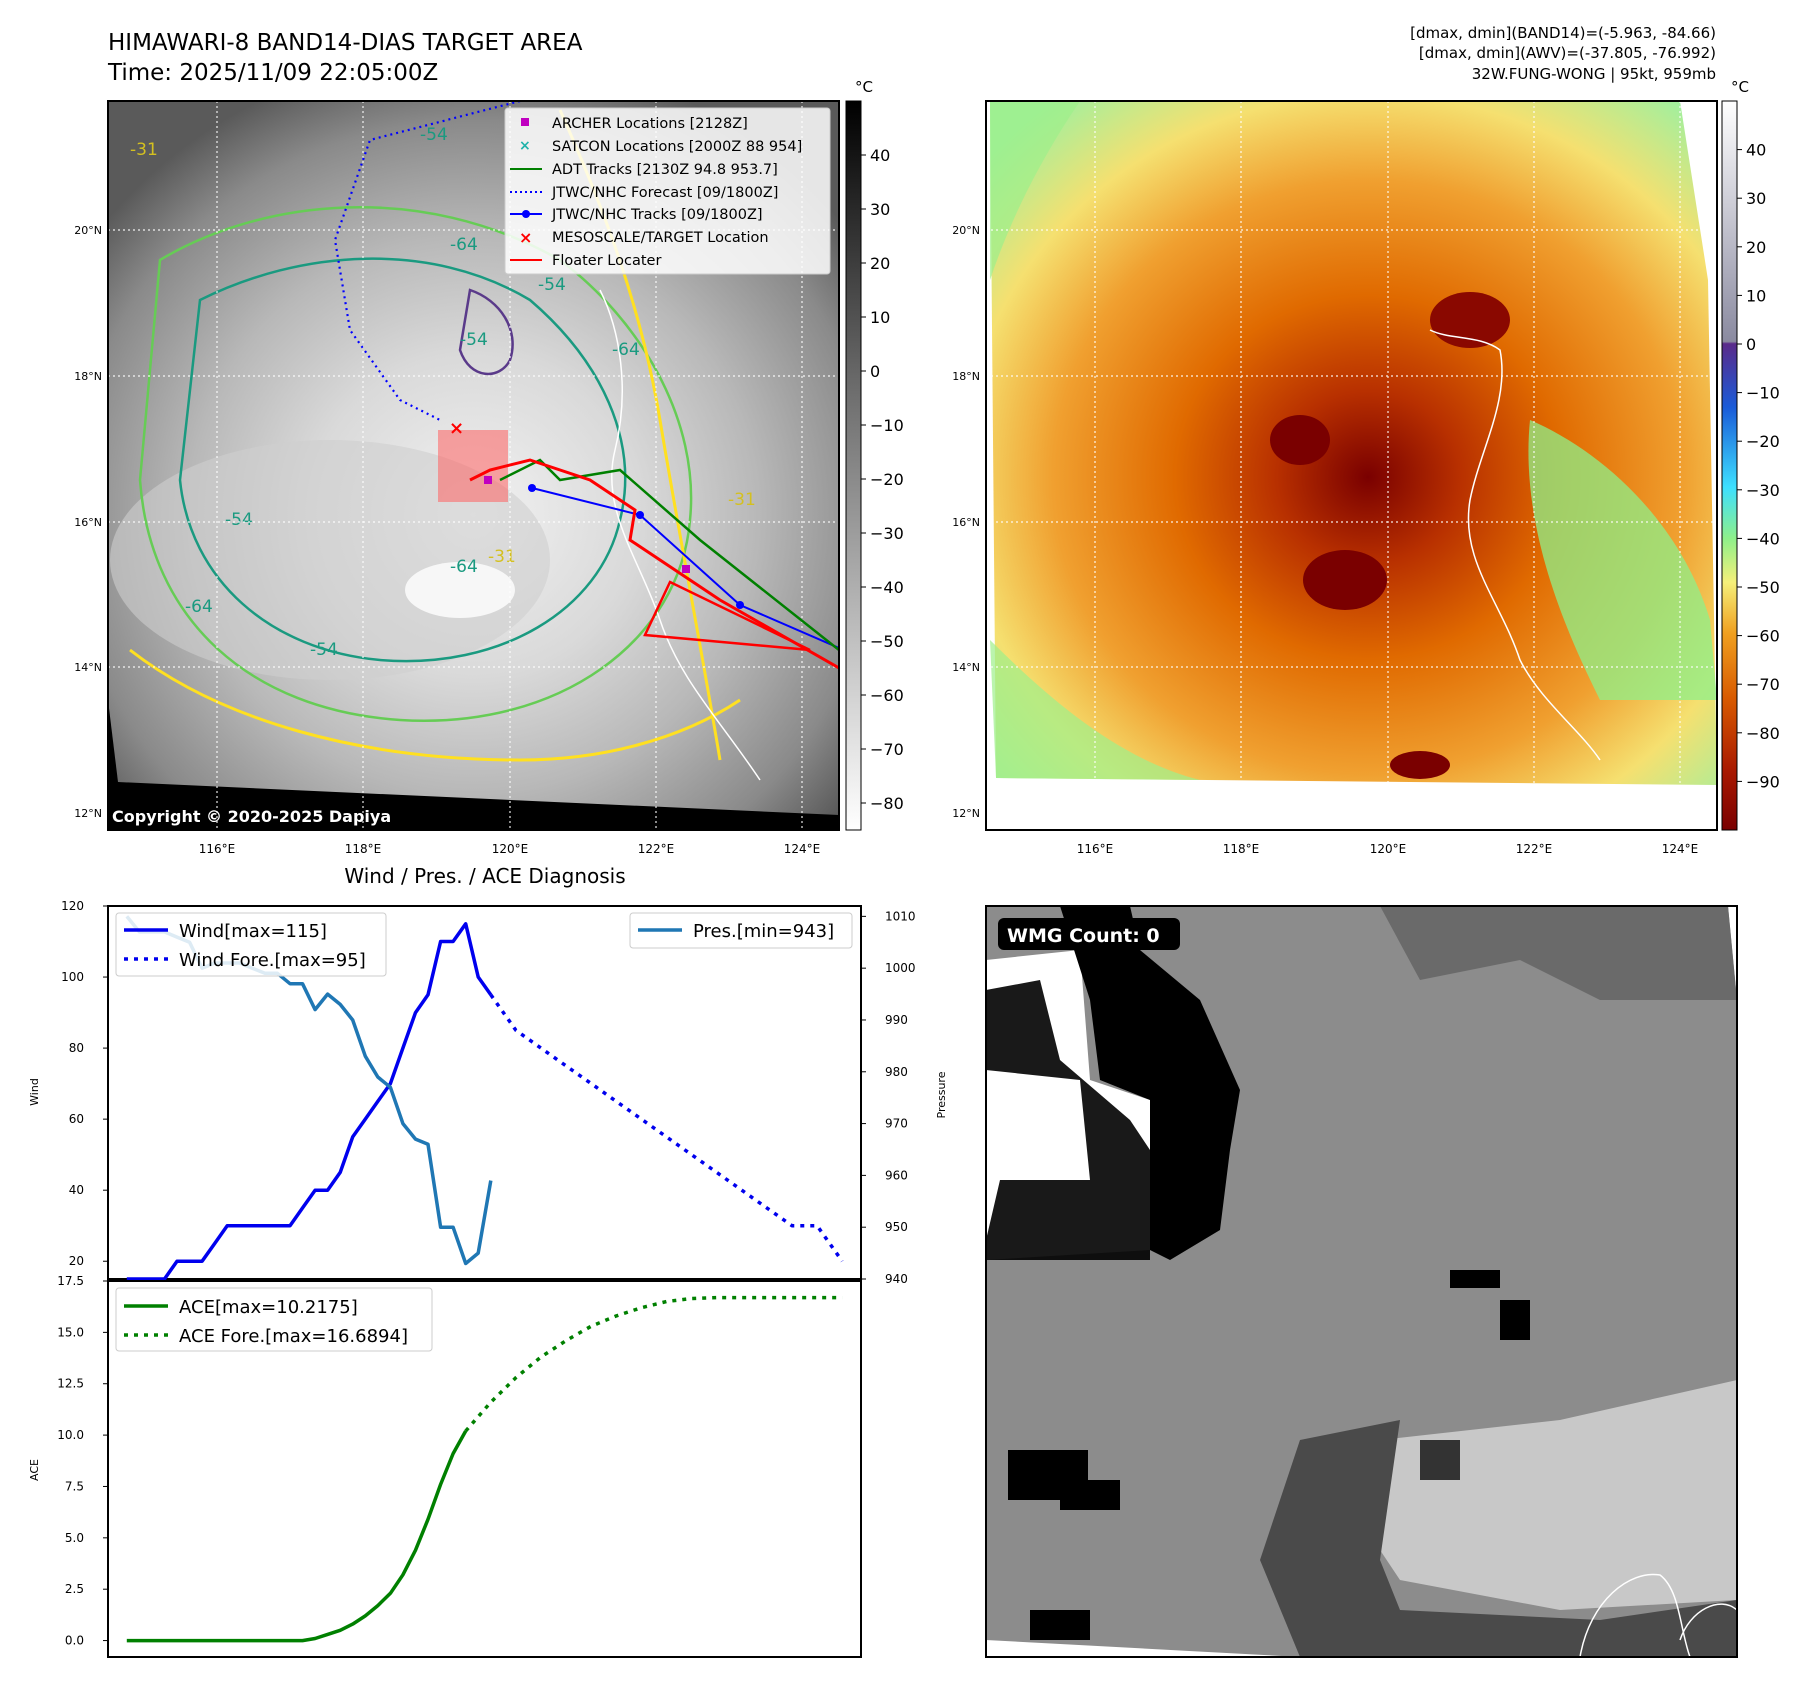 This screenshot has height=1694, width=1801. What do you see at coordinates (887, 749) in the screenshot?
I see `colorbar-tick-label: −70` at bounding box center [887, 749].